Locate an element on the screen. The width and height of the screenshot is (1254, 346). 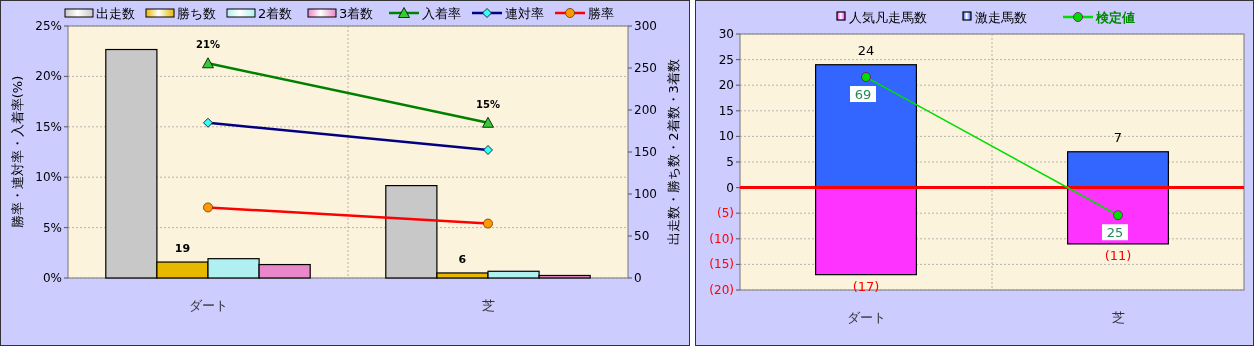
legend-label: 出走数 is located at coordinates (115, 13).